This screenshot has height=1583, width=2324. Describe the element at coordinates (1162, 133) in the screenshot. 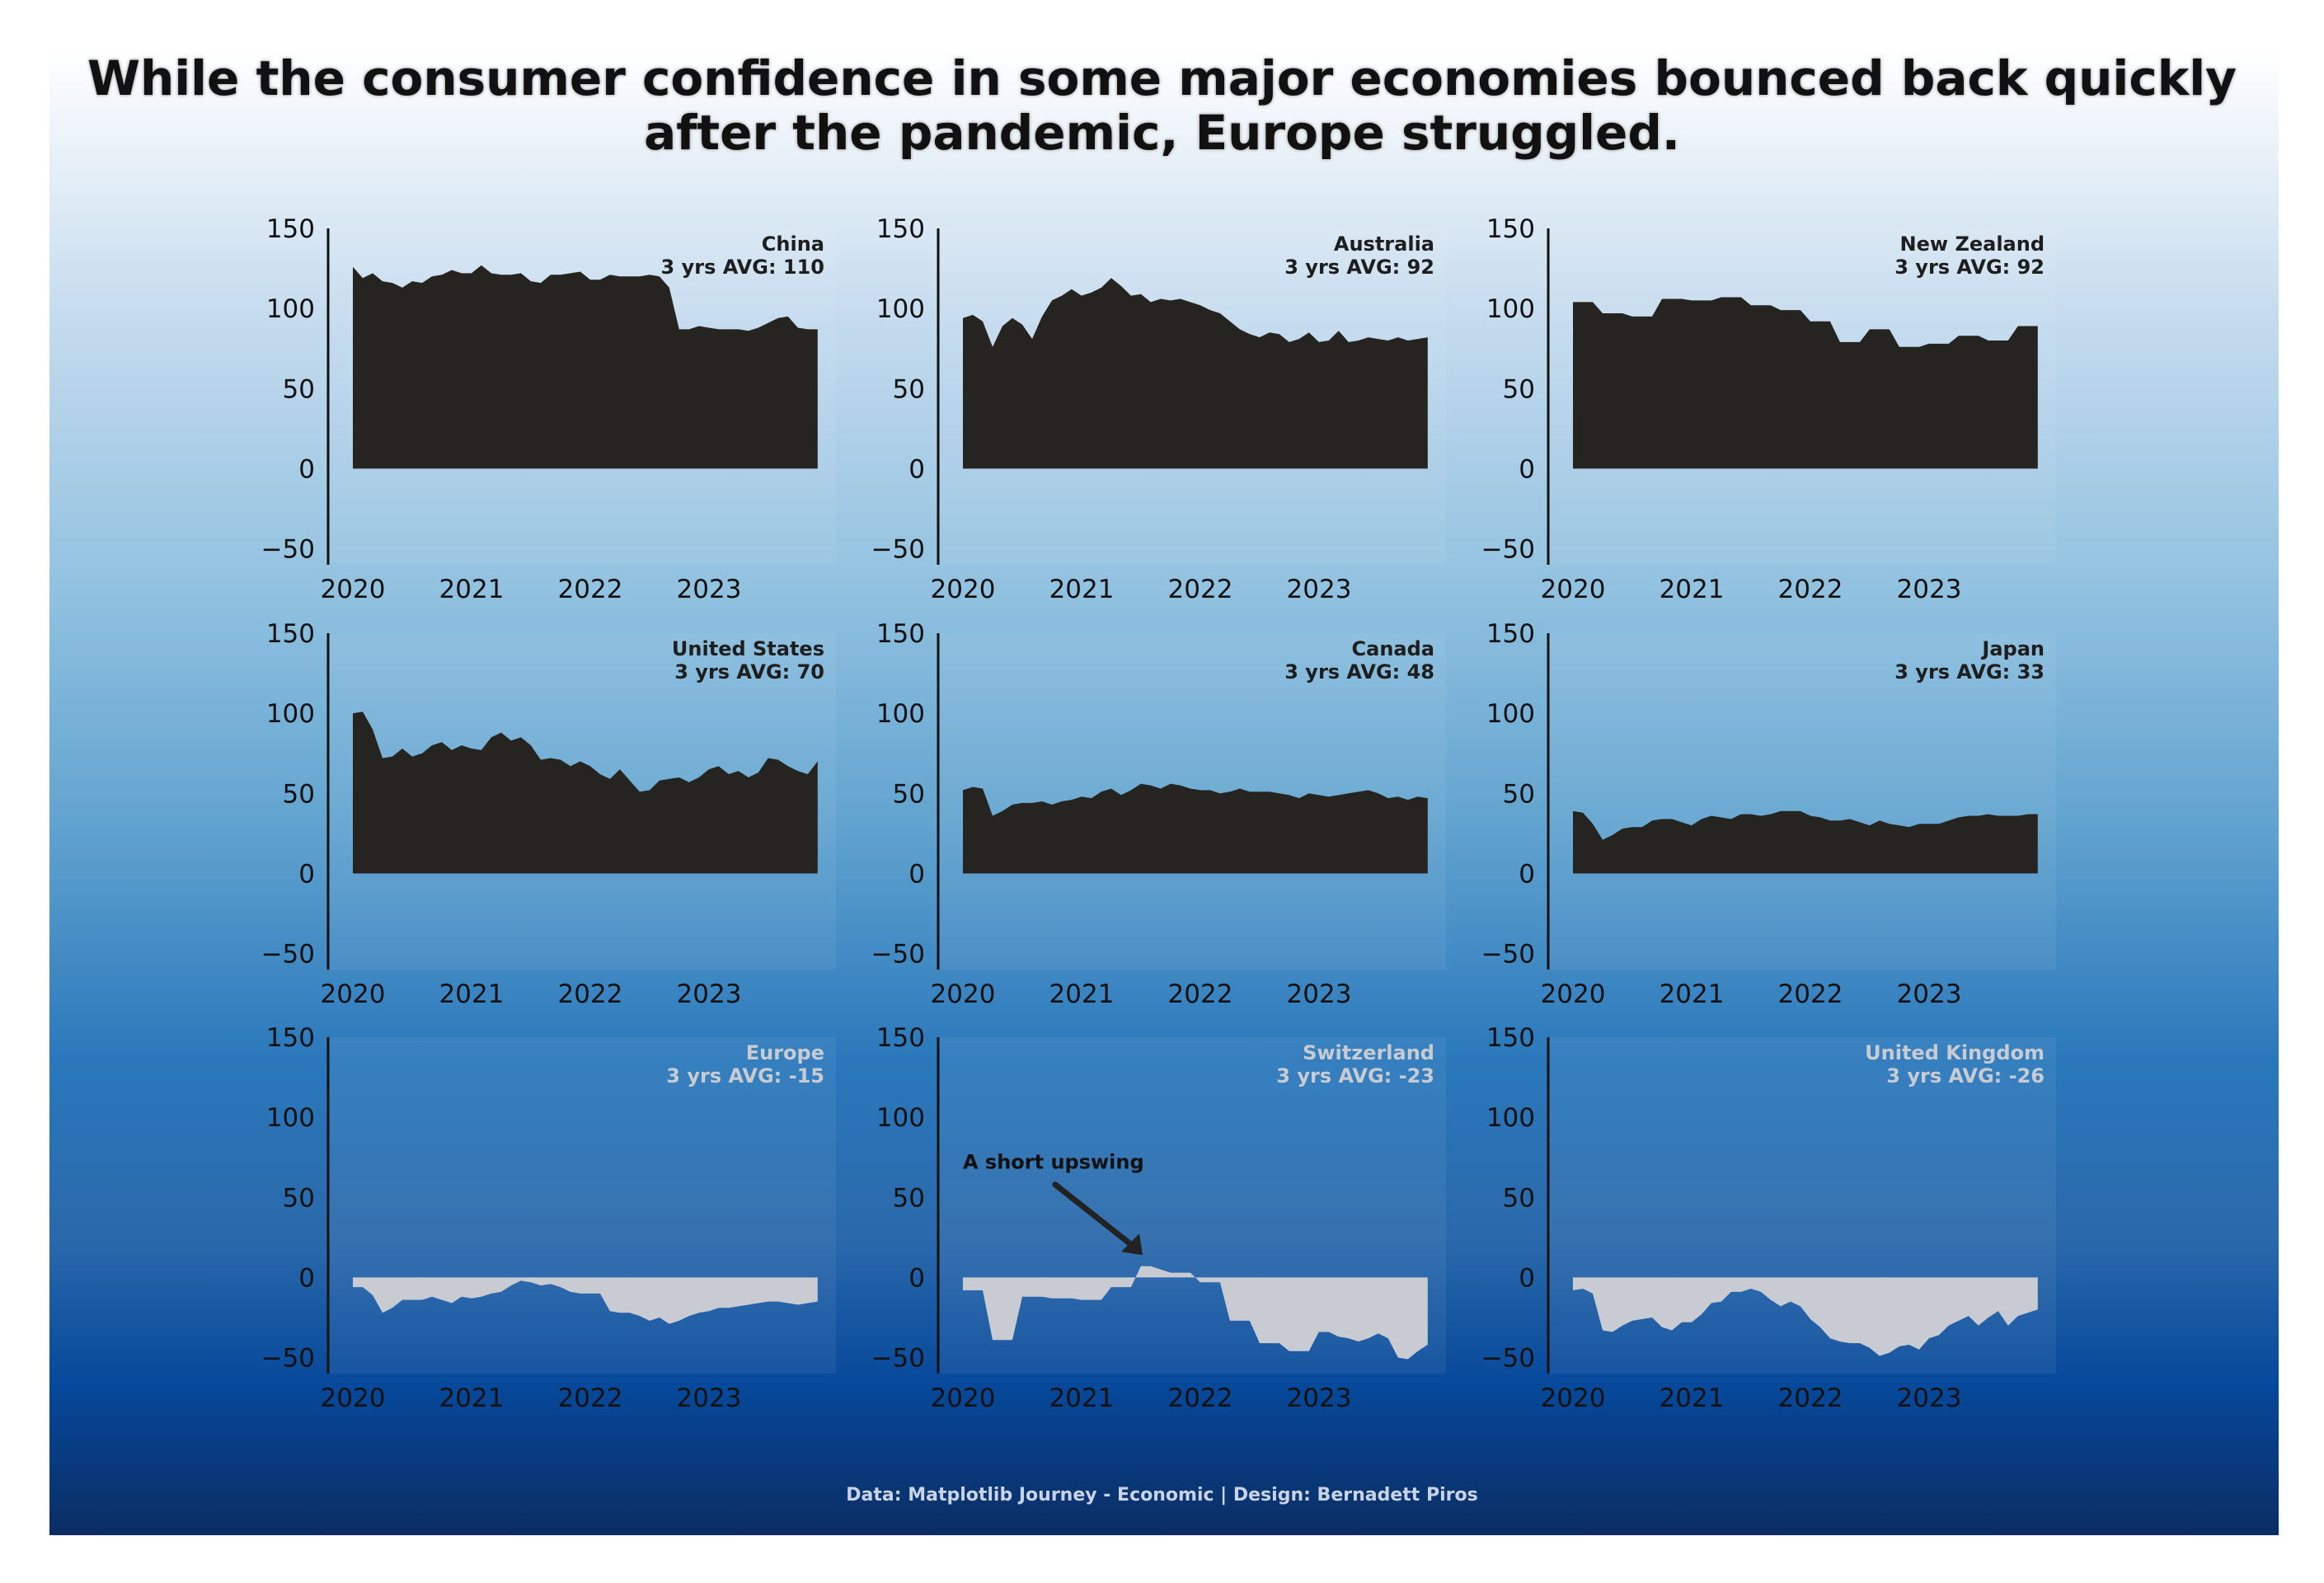

I see `figure-title-line-2: after the pandemic, Europe struggled.` at that location.